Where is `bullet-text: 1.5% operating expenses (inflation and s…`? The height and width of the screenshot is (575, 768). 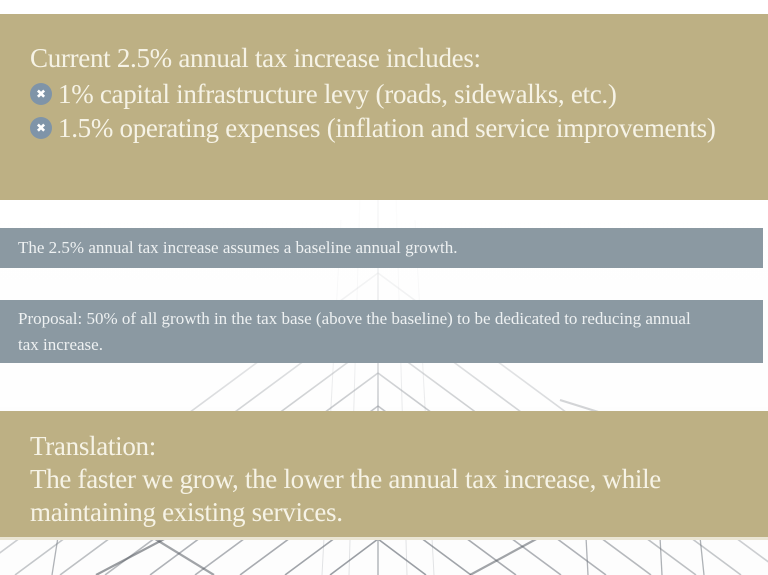 bullet-text: 1.5% operating expenses (inflation and s… is located at coordinates (387, 128).